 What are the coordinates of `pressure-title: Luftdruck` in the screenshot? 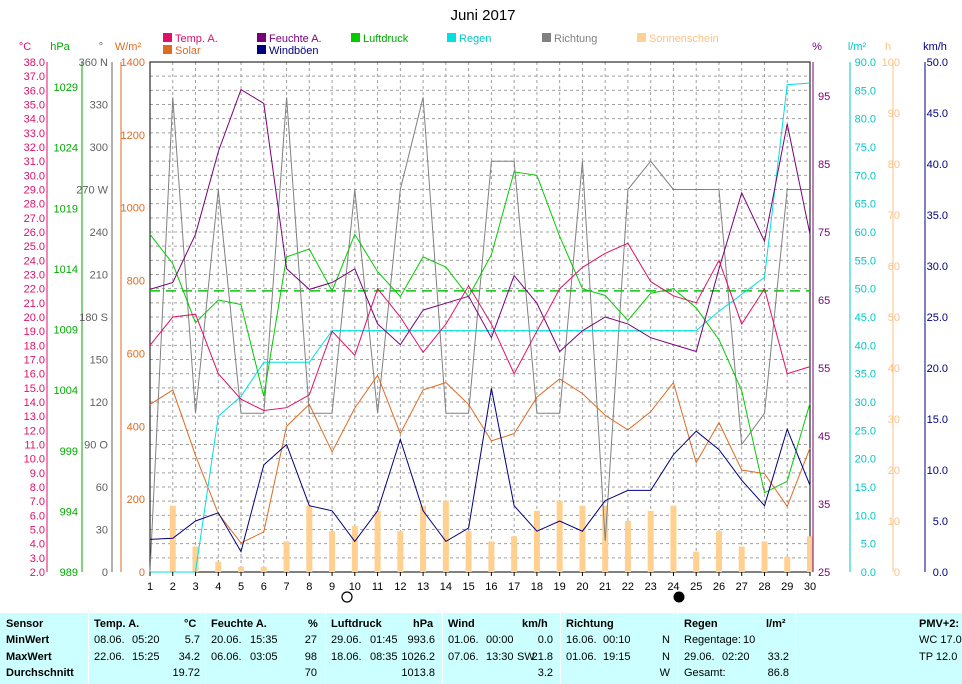 It's located at (356, 624).